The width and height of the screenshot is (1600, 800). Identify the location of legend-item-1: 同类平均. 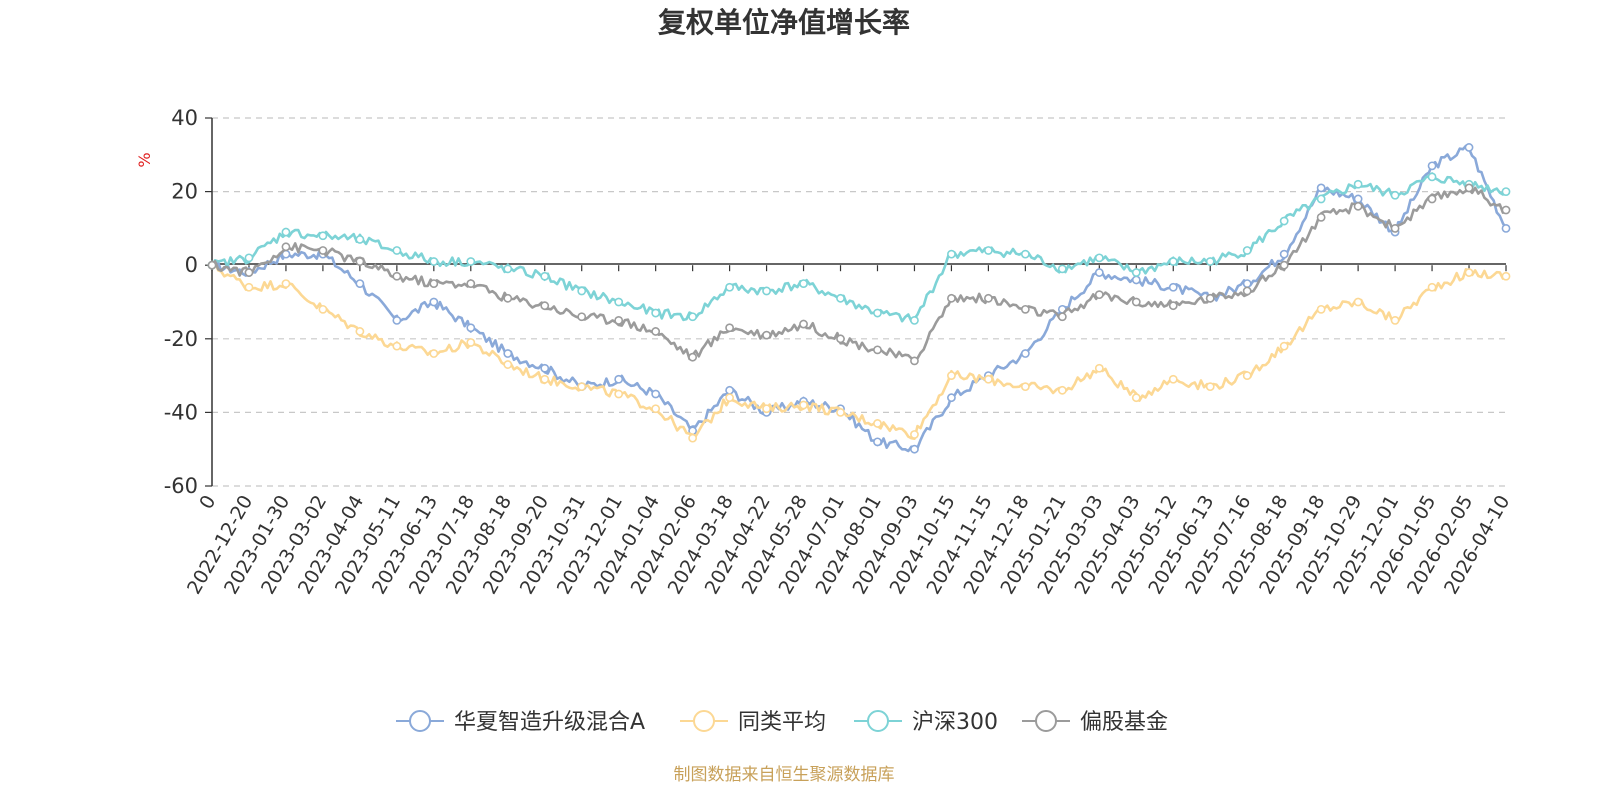
(753, 722).